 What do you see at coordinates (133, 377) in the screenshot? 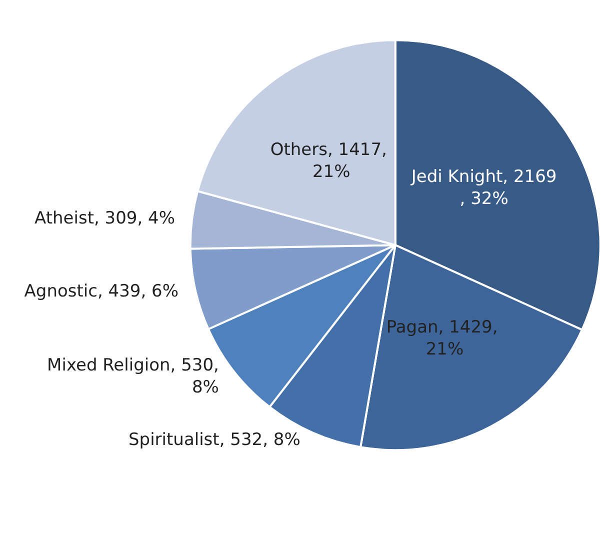
I see `slice-label: Mixed Religion, 530, 8%` at bounding box center [133, 377].